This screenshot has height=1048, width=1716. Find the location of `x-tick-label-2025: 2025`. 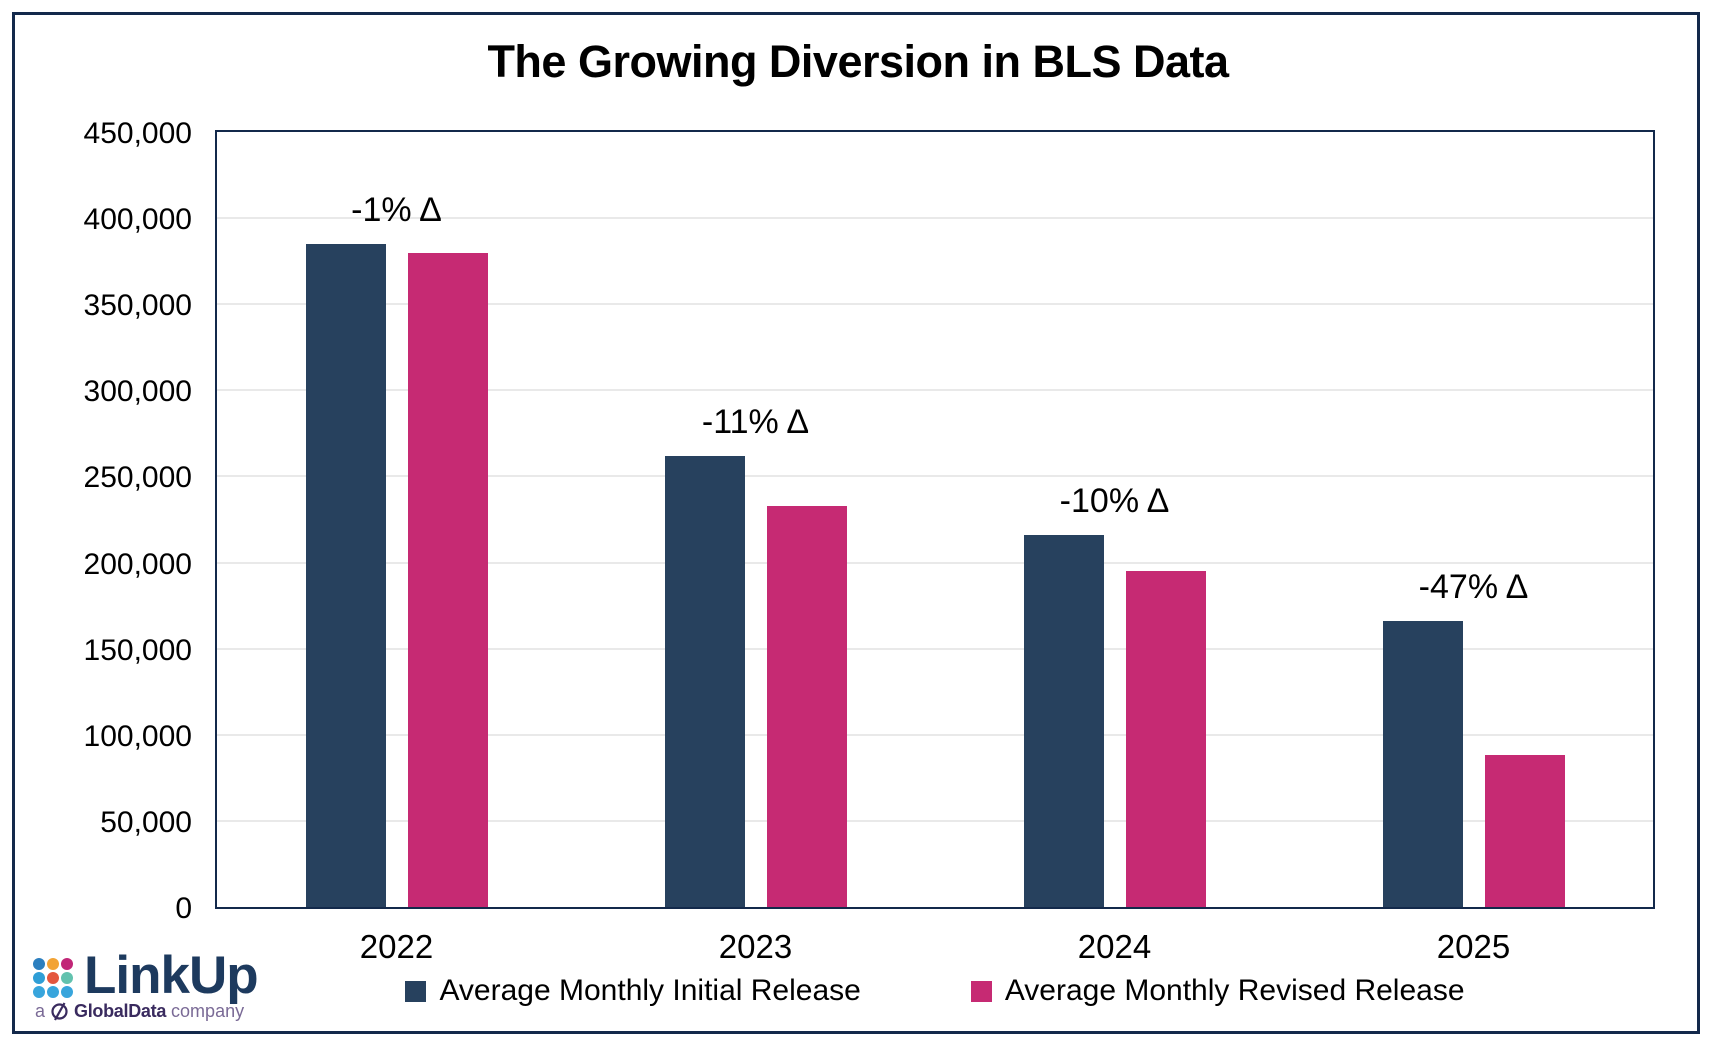

x-tick-label-2025: 2025 is located at coordinates (1473, 946).